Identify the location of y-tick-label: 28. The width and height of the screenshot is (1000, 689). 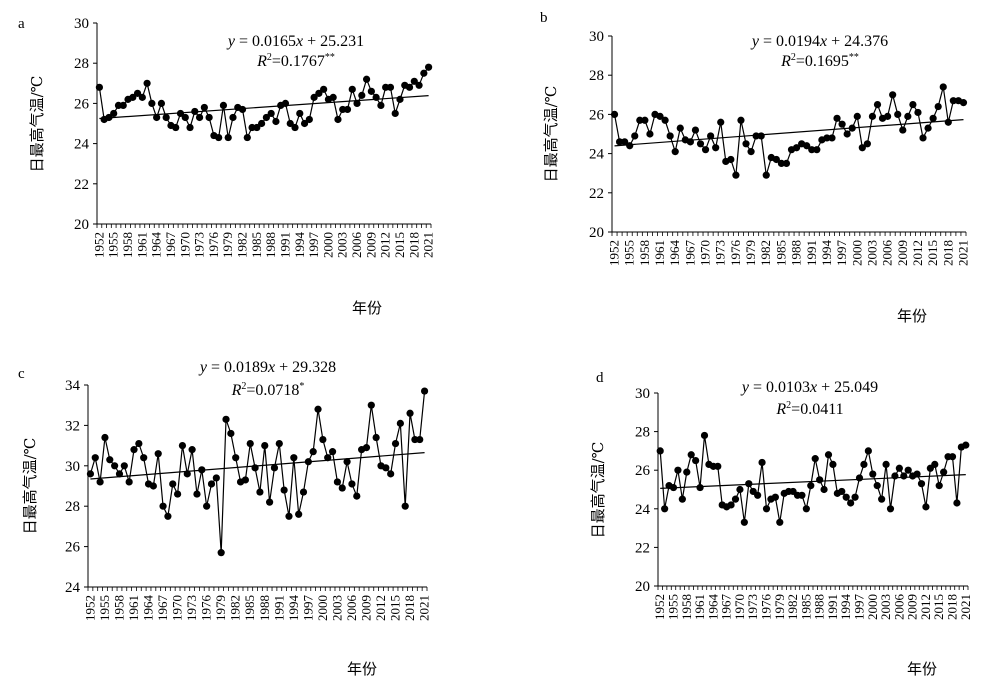
(642, 433).